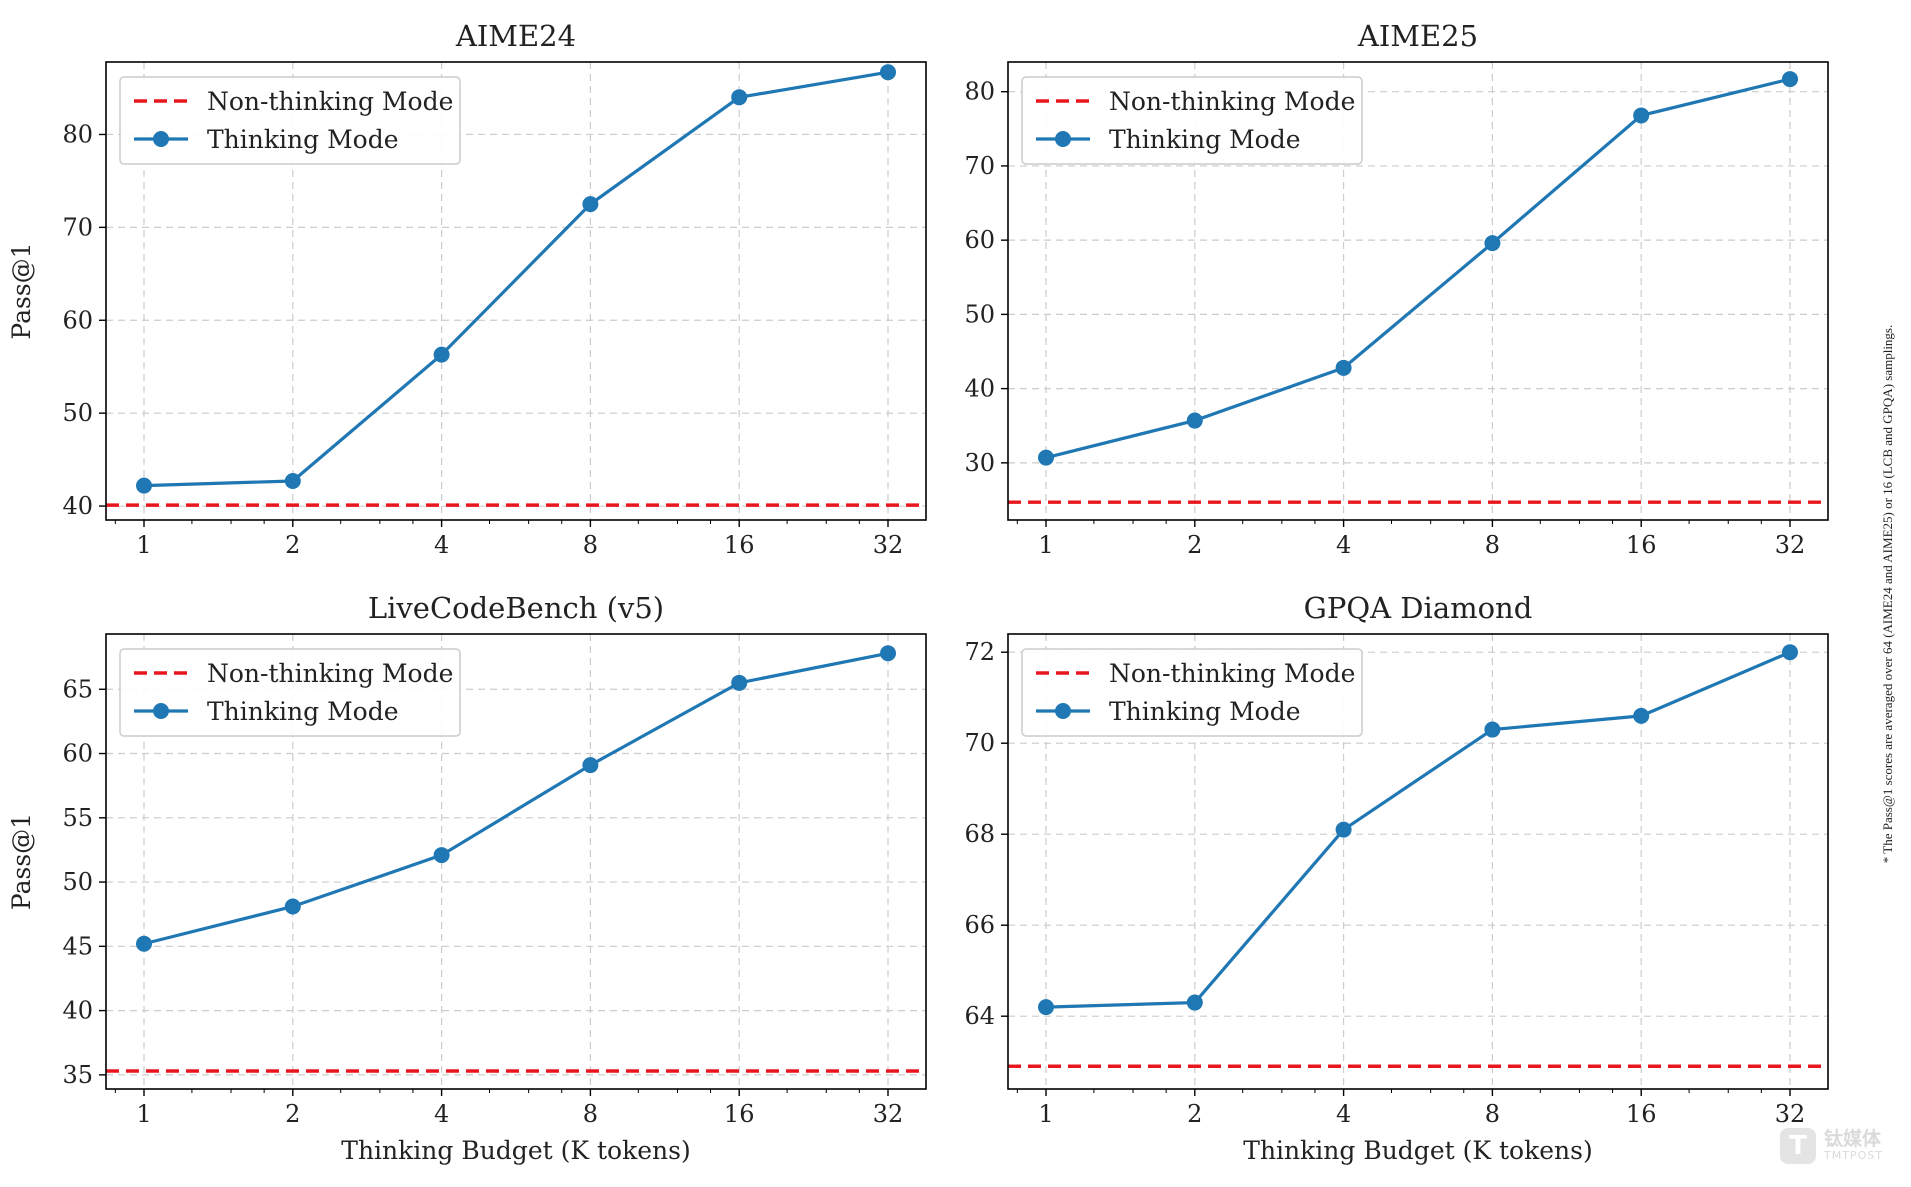  What do you see at coordinates (77, 1075) in the screenshot?
I see `y-tick-label: 35` at bounding box center [77, 1075].